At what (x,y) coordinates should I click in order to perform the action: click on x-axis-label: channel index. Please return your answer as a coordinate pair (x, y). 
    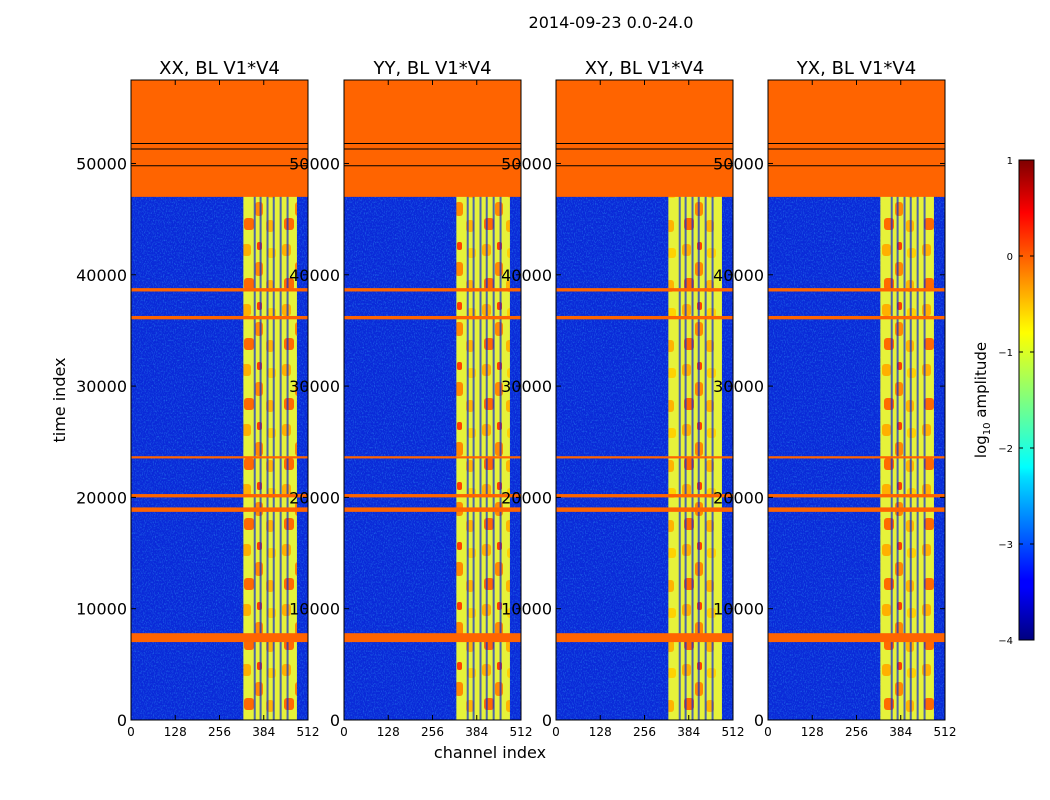
    Looking at the image, I should click on (490, 752).